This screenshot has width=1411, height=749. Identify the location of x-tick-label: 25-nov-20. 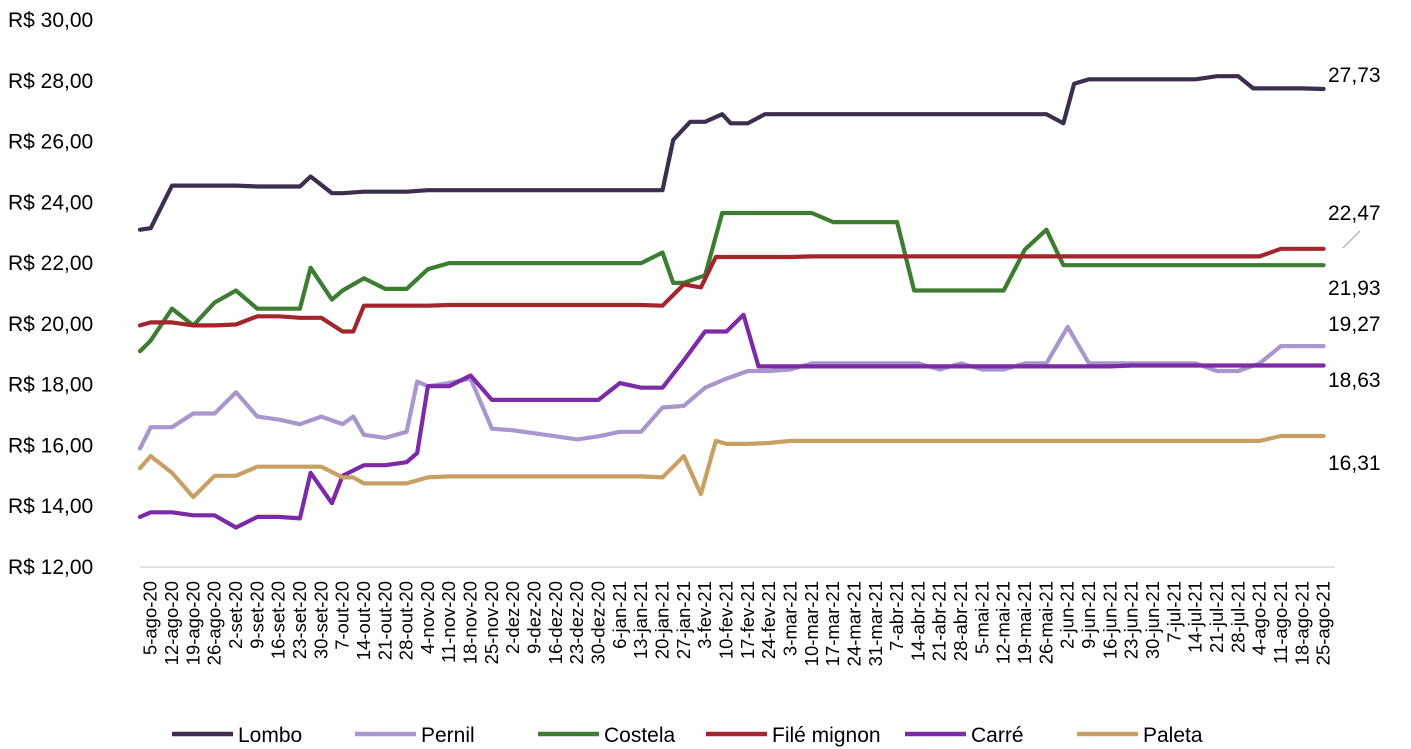
(491, 622).